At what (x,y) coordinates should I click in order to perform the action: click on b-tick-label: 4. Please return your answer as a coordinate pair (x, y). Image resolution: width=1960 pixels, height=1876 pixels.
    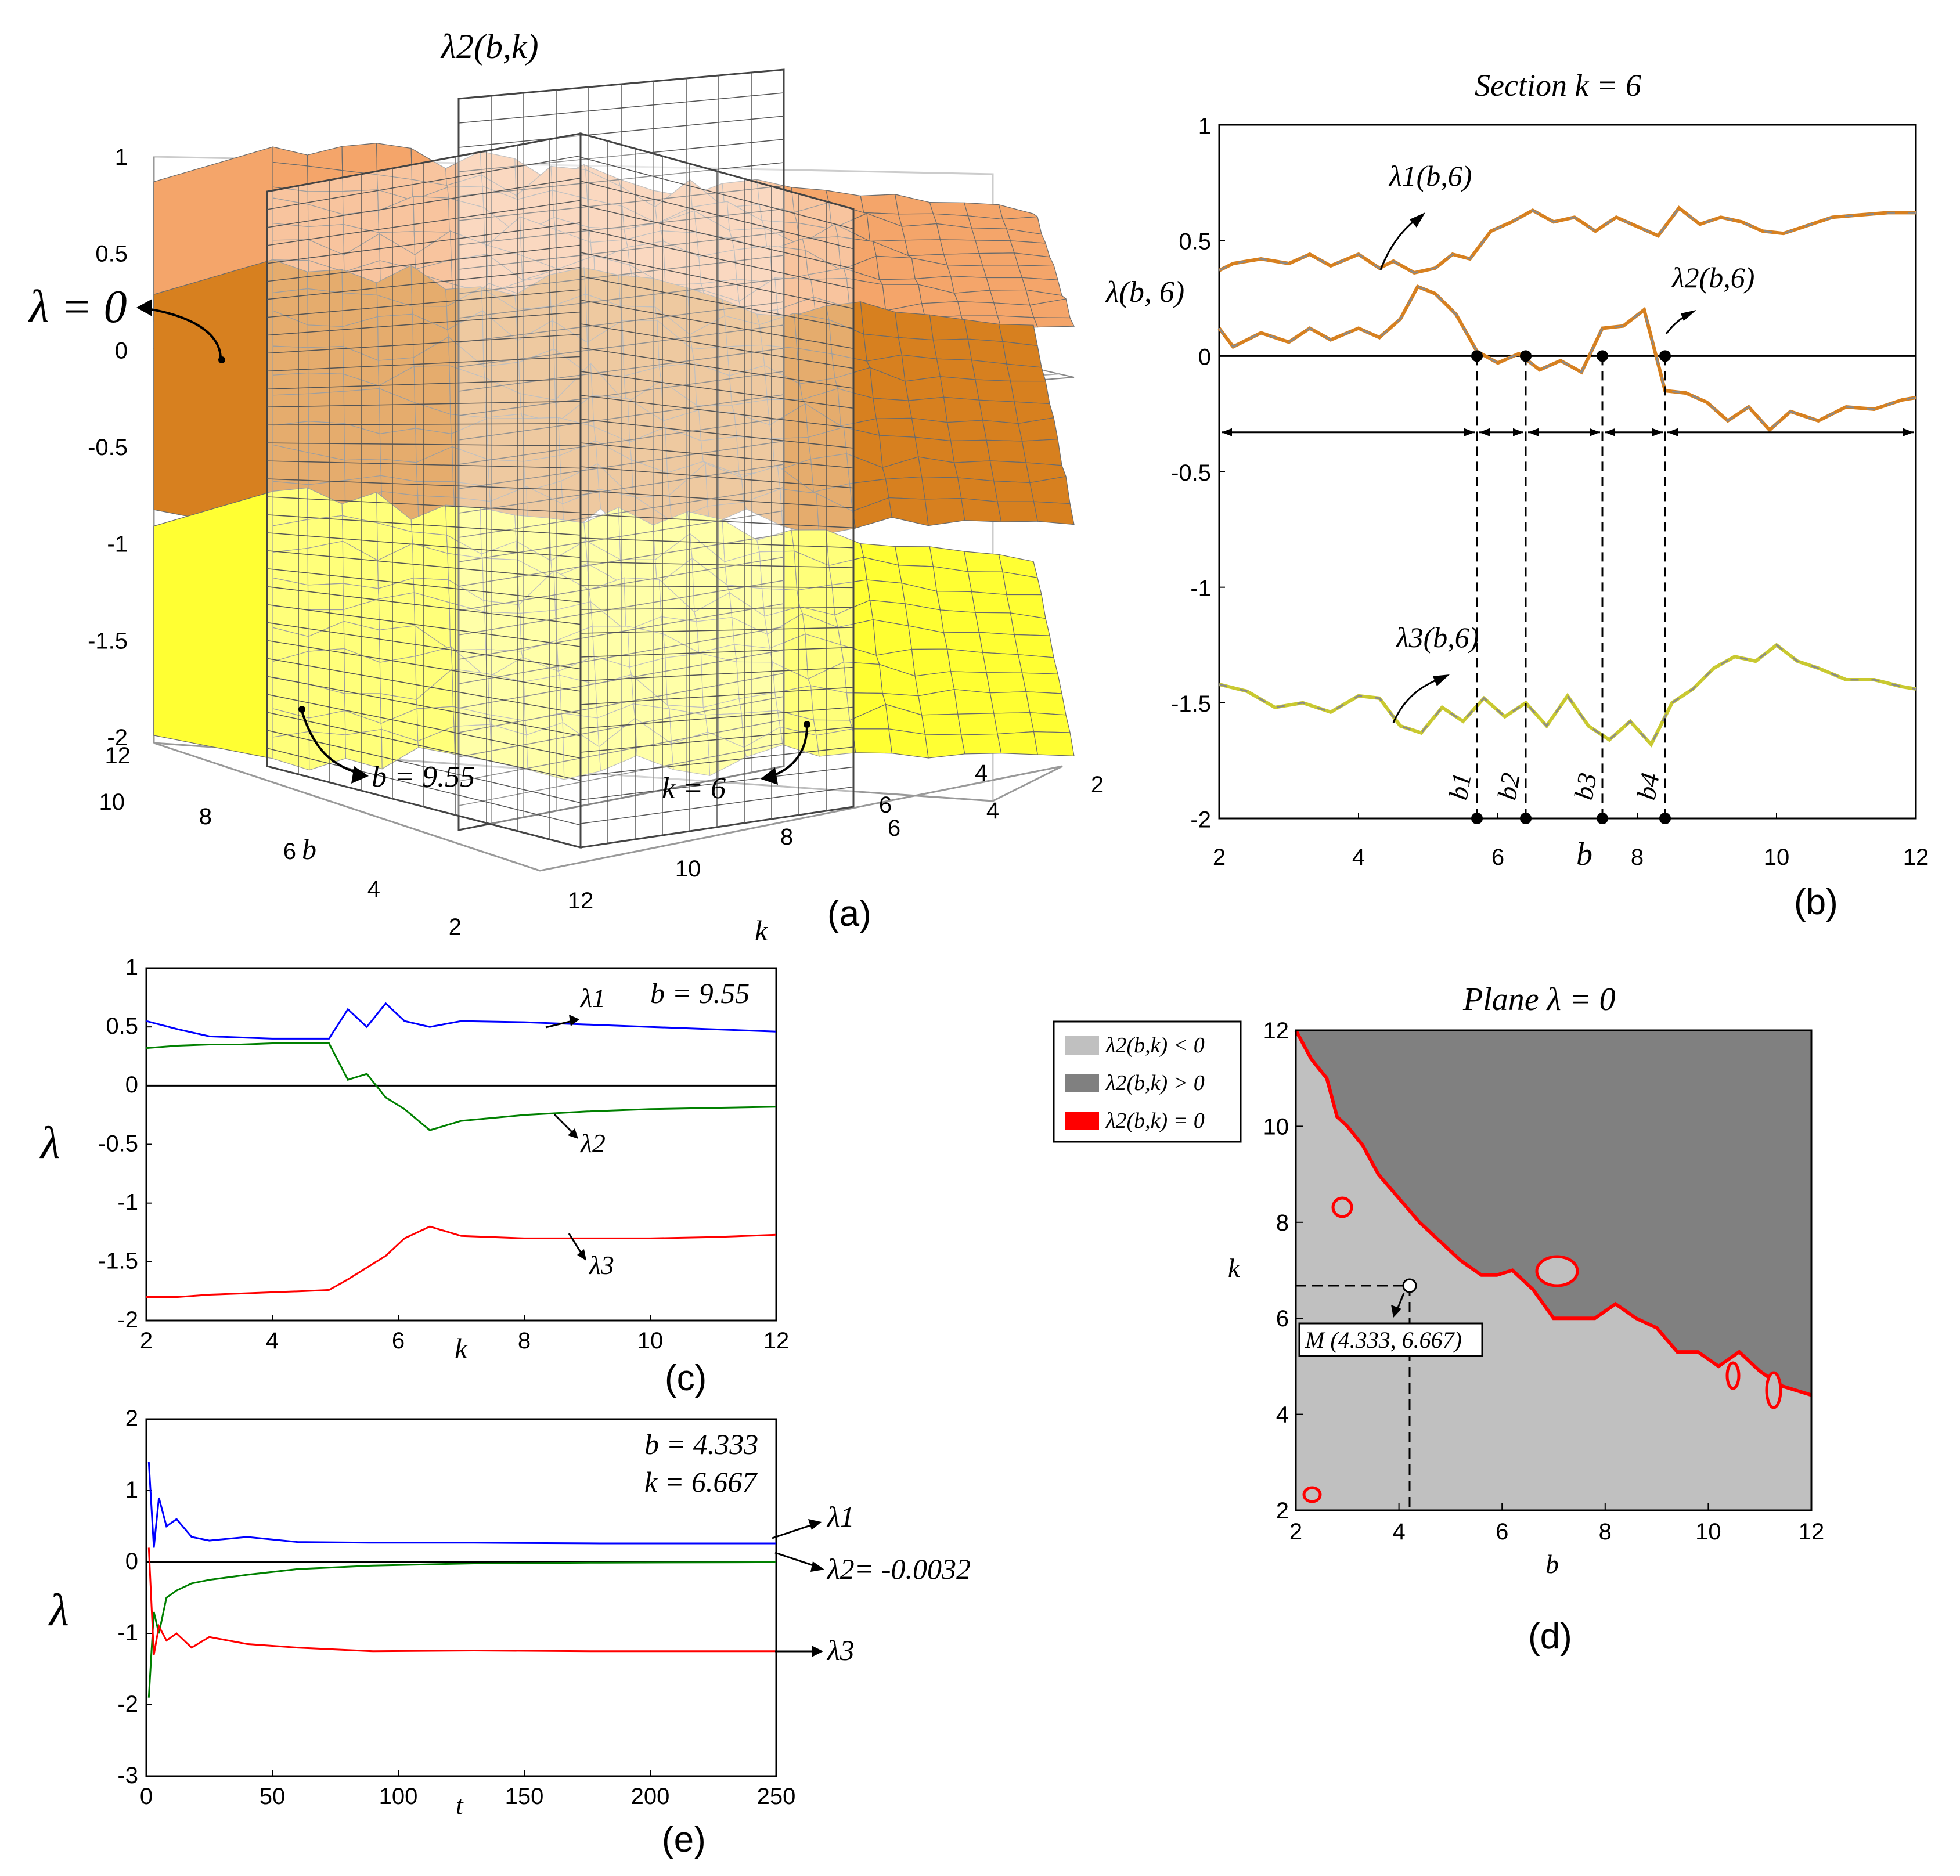
    Looking at the image, I should click on (374, 889).